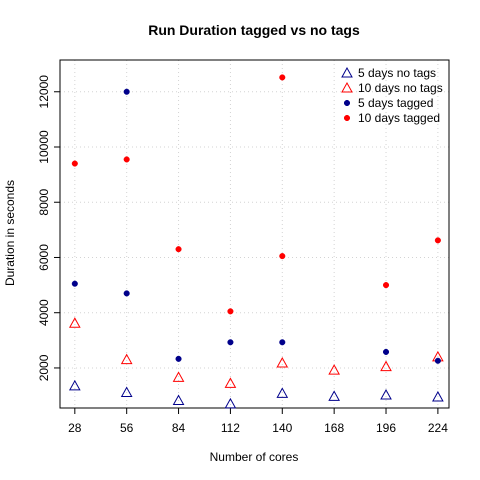 This screenshot has height=480, width=480. I want to click on legend-label: 10 days tagged, so click(399, 118).